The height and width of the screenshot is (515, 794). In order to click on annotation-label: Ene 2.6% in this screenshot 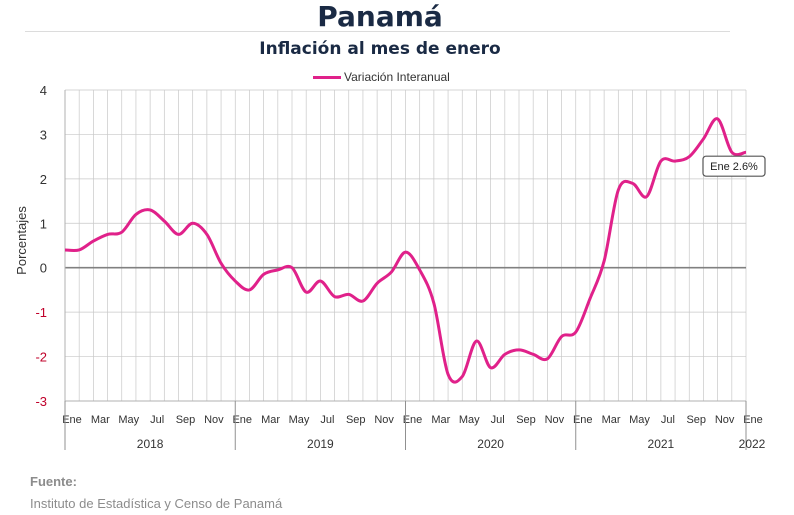, I will do `click(734, 167)`.